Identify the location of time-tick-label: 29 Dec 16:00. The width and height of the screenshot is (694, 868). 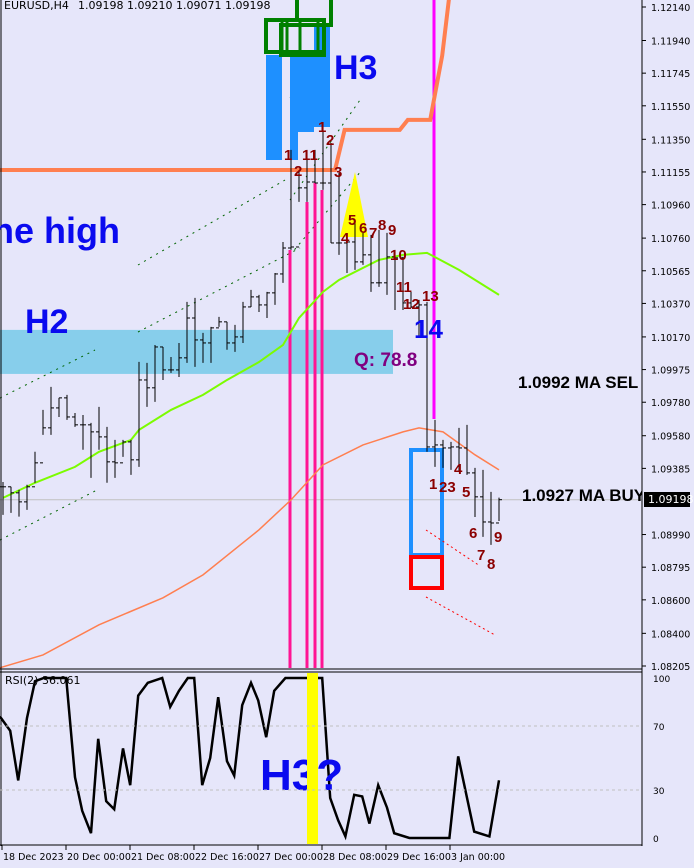
(419, 857).